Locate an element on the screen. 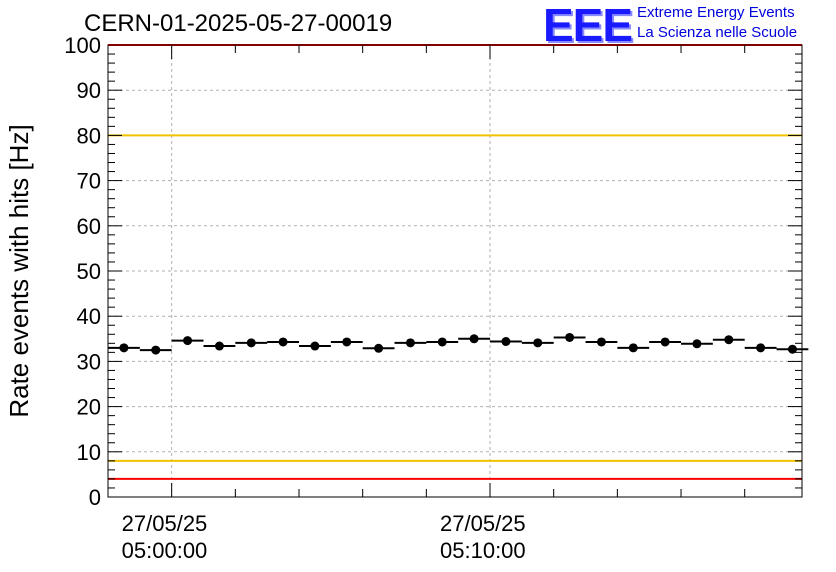 The width and height of the screenshot is (836, 572). x-tick-time: 05:00:00 is located at coordinates (165, 550).